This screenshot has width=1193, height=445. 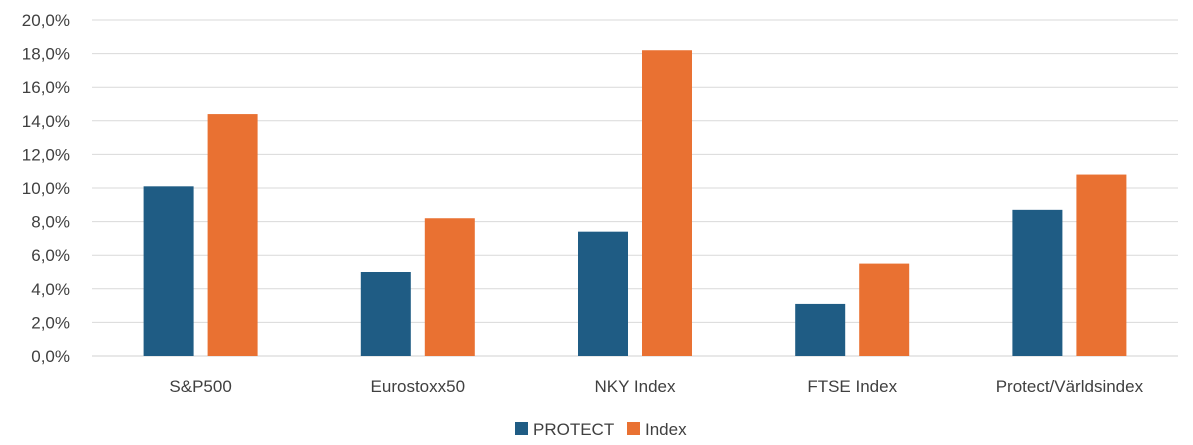 I want to click on legend: PROTECT Index, so click(x=601, y=429).